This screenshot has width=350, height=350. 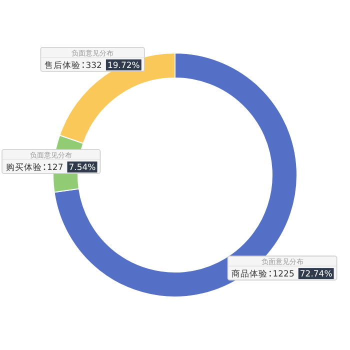 I want to click on slice-label: 商品体验, so click(x=250, y=274).